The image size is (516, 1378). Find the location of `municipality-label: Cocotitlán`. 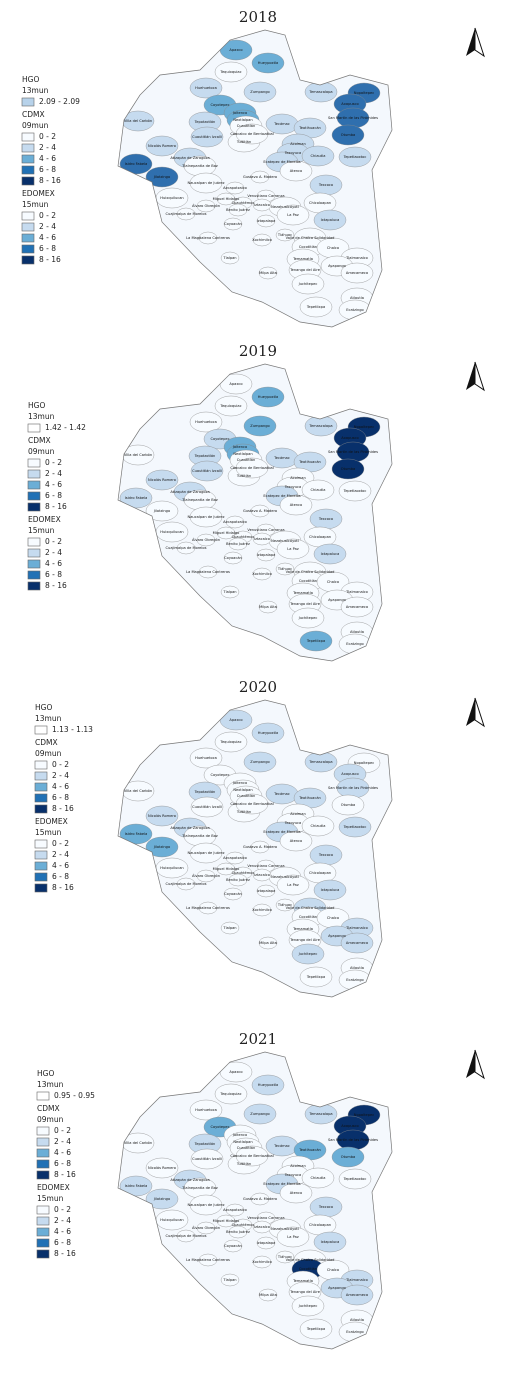

municipality-label: Cocotitlán is located at coordinates (308, 581).